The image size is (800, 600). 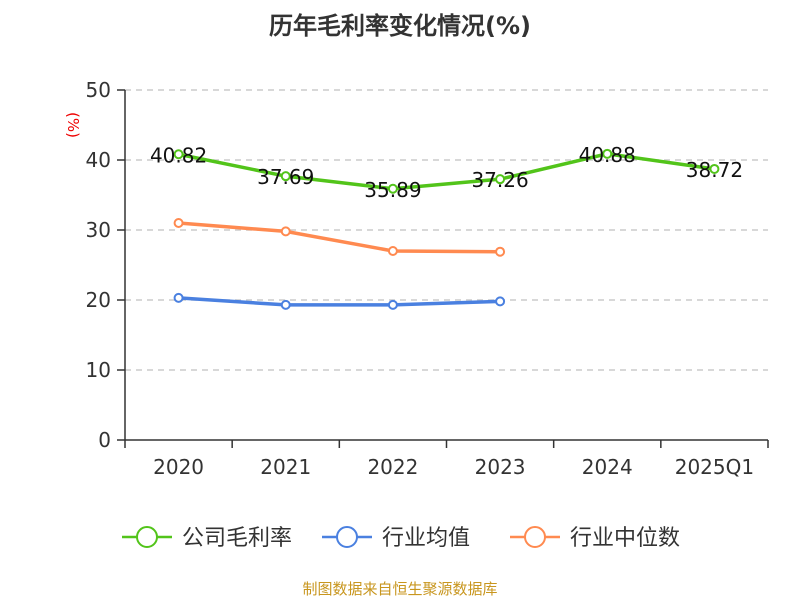 What do you see at coordinates (237, 538) in the screenshot?
I see `legend-label: 公司毛利率` at bounding box center [237, 538].